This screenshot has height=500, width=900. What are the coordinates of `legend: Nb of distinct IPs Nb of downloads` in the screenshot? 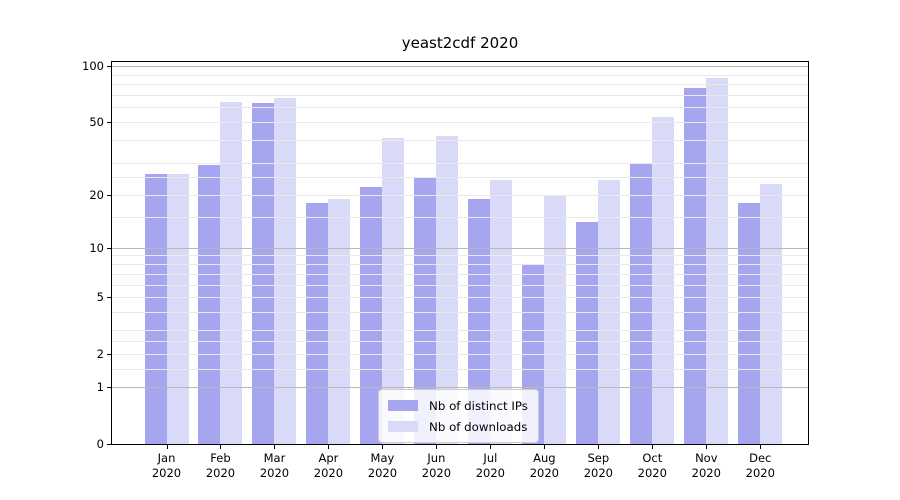 It's located at (458, 416).